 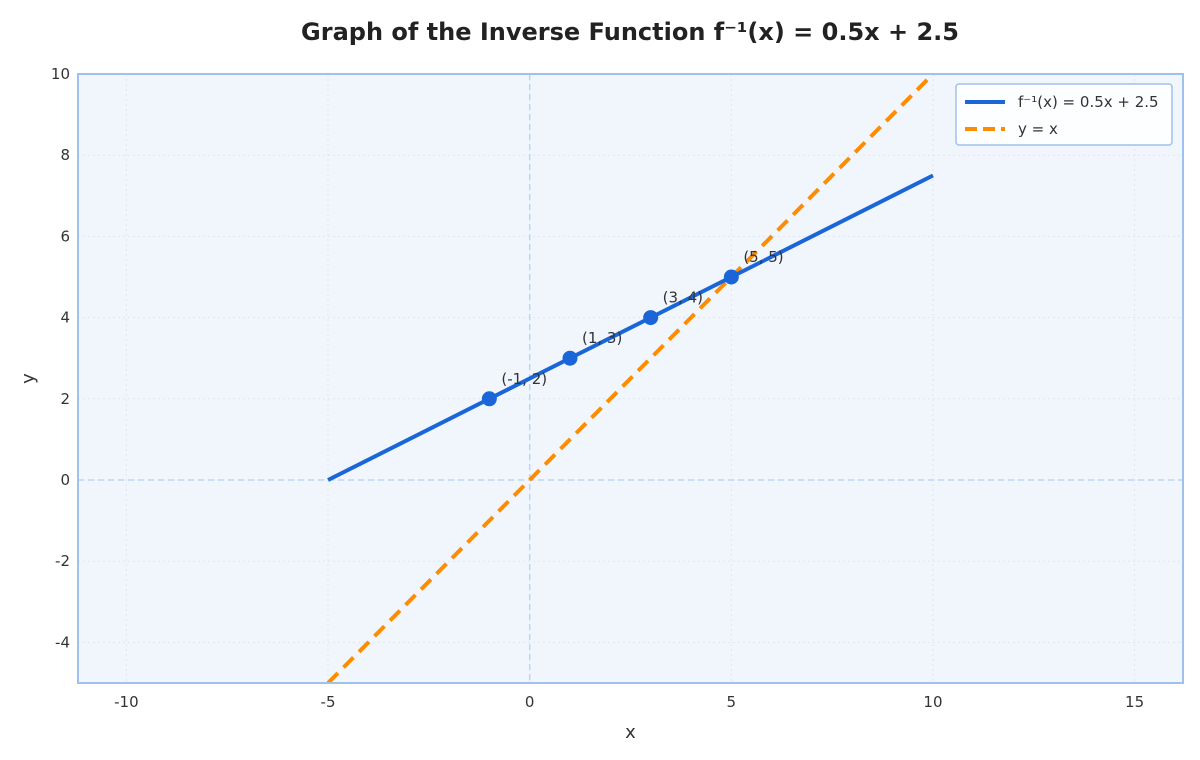 I want to click on x-axis-title: x, so click(x=630, y=732).